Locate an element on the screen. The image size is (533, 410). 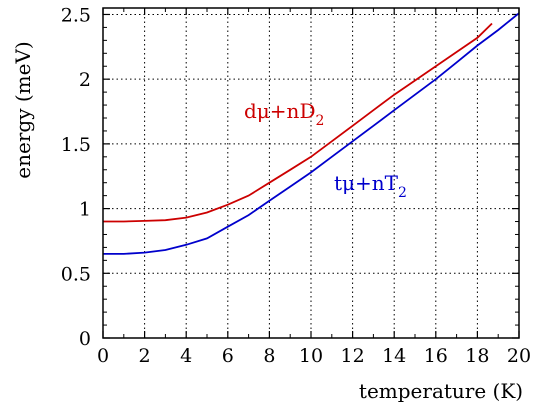
y-tick-label: 0.5 is located at coordinates (76, 274).